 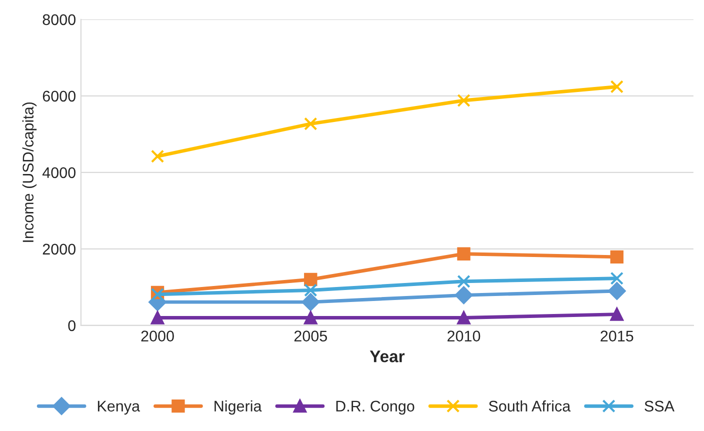 What do you see at coordinates (29, 172) in the screenshot?
I see `y-axis-title: Income (USD/capita)` at bounding box center [29, 172].